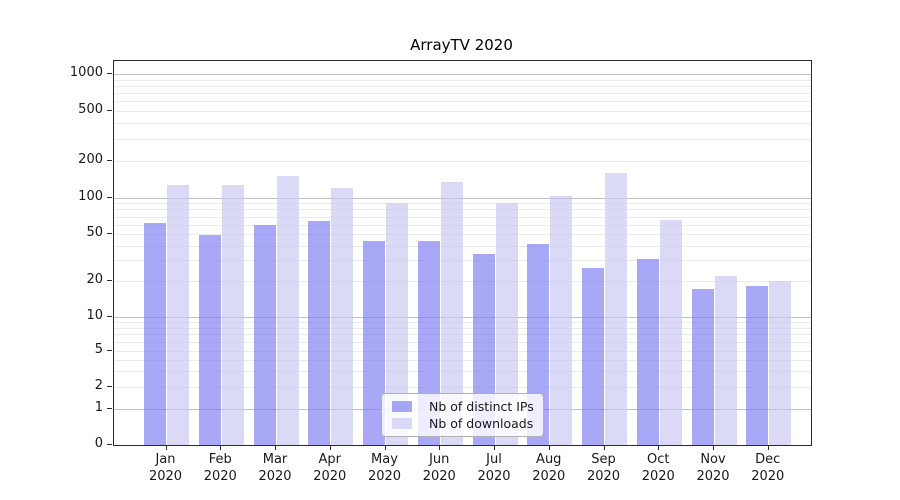 This screenshot has height=500, width=900. Describe the element at coordinates (220, 468) in the screenshot. I see `x-tick-label-feb: Feb 2020` at that location.